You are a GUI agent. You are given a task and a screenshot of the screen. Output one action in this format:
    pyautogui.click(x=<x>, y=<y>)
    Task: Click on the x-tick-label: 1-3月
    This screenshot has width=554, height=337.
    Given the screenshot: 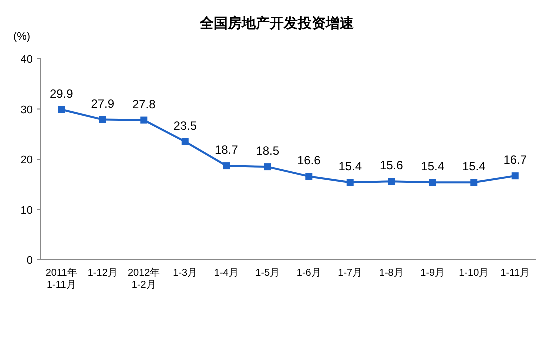 What is the action you would take?
    pyautogui.click(x=185, y=273)
    